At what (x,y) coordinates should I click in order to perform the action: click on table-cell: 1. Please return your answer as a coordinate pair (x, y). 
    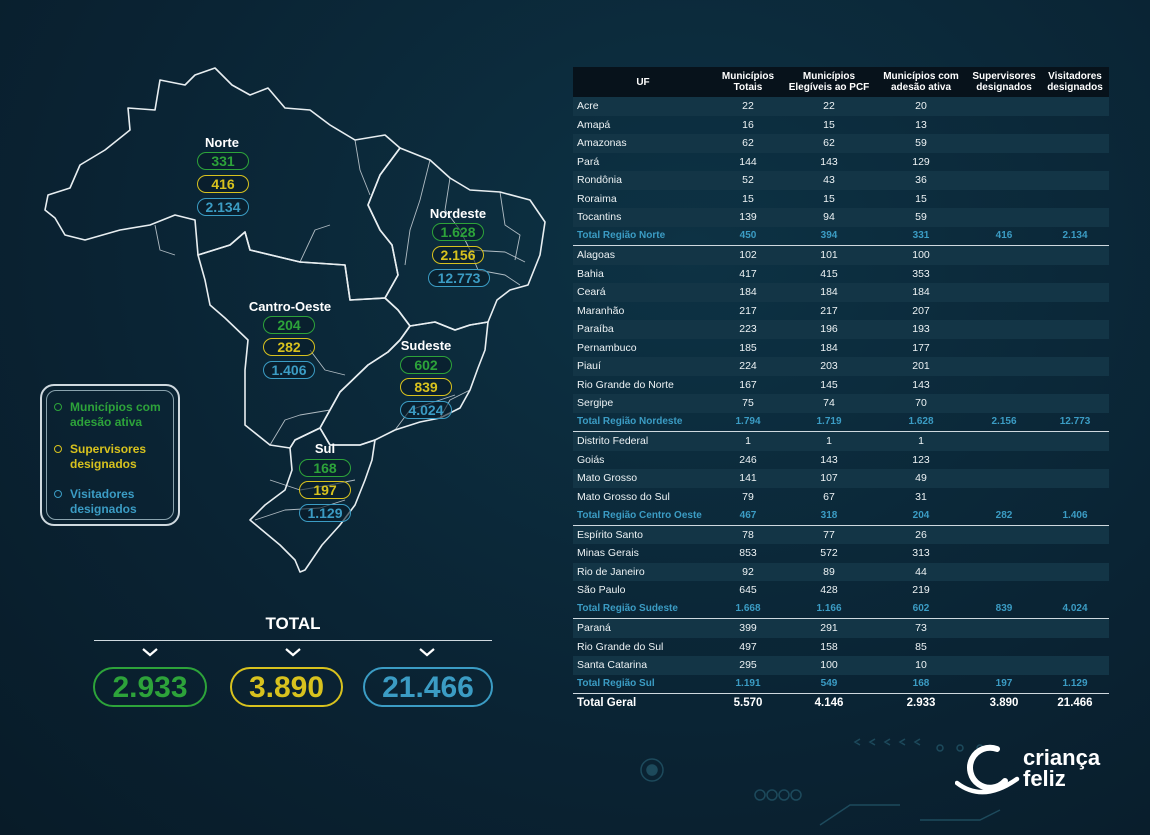
    Looking at the image, I should click on (748, 441).